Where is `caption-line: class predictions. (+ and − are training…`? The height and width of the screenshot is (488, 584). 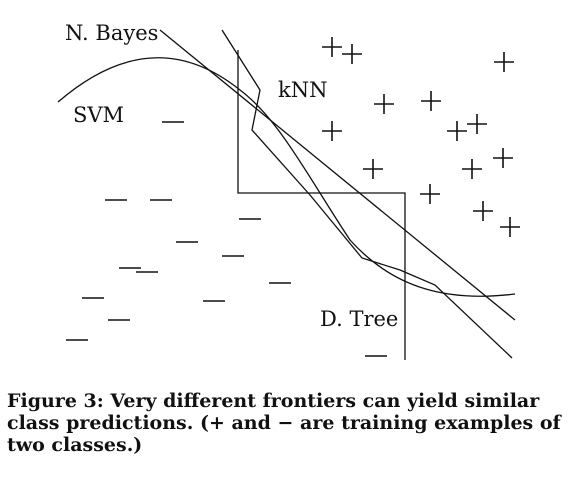 caption-line: class predictions. (+ and − are training… is located at coordinates (284, 423).